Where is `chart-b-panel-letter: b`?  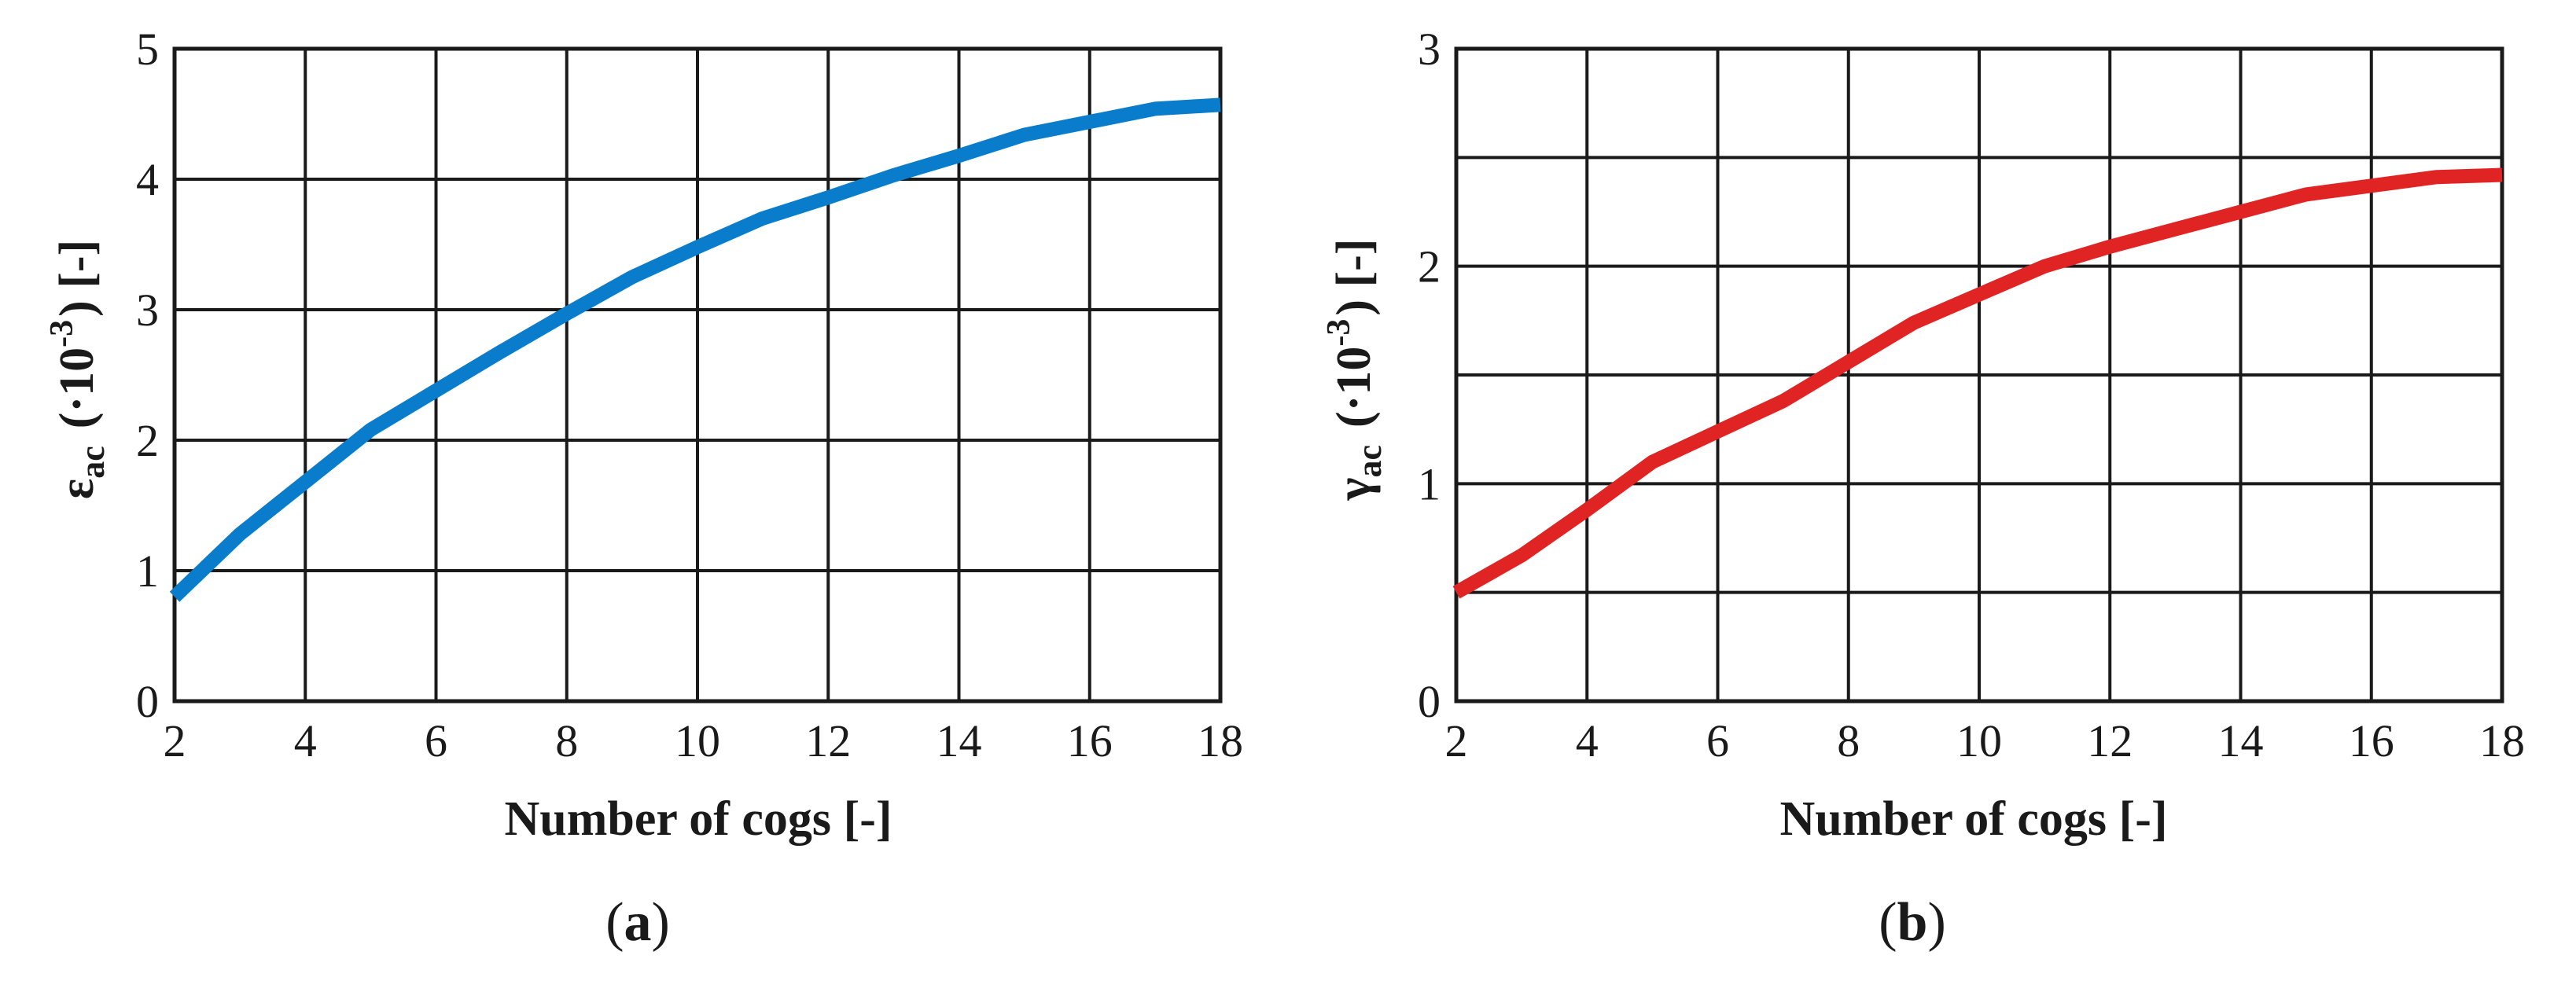 chart-b-panel-letter: b is located at coordinates (1913, 922).